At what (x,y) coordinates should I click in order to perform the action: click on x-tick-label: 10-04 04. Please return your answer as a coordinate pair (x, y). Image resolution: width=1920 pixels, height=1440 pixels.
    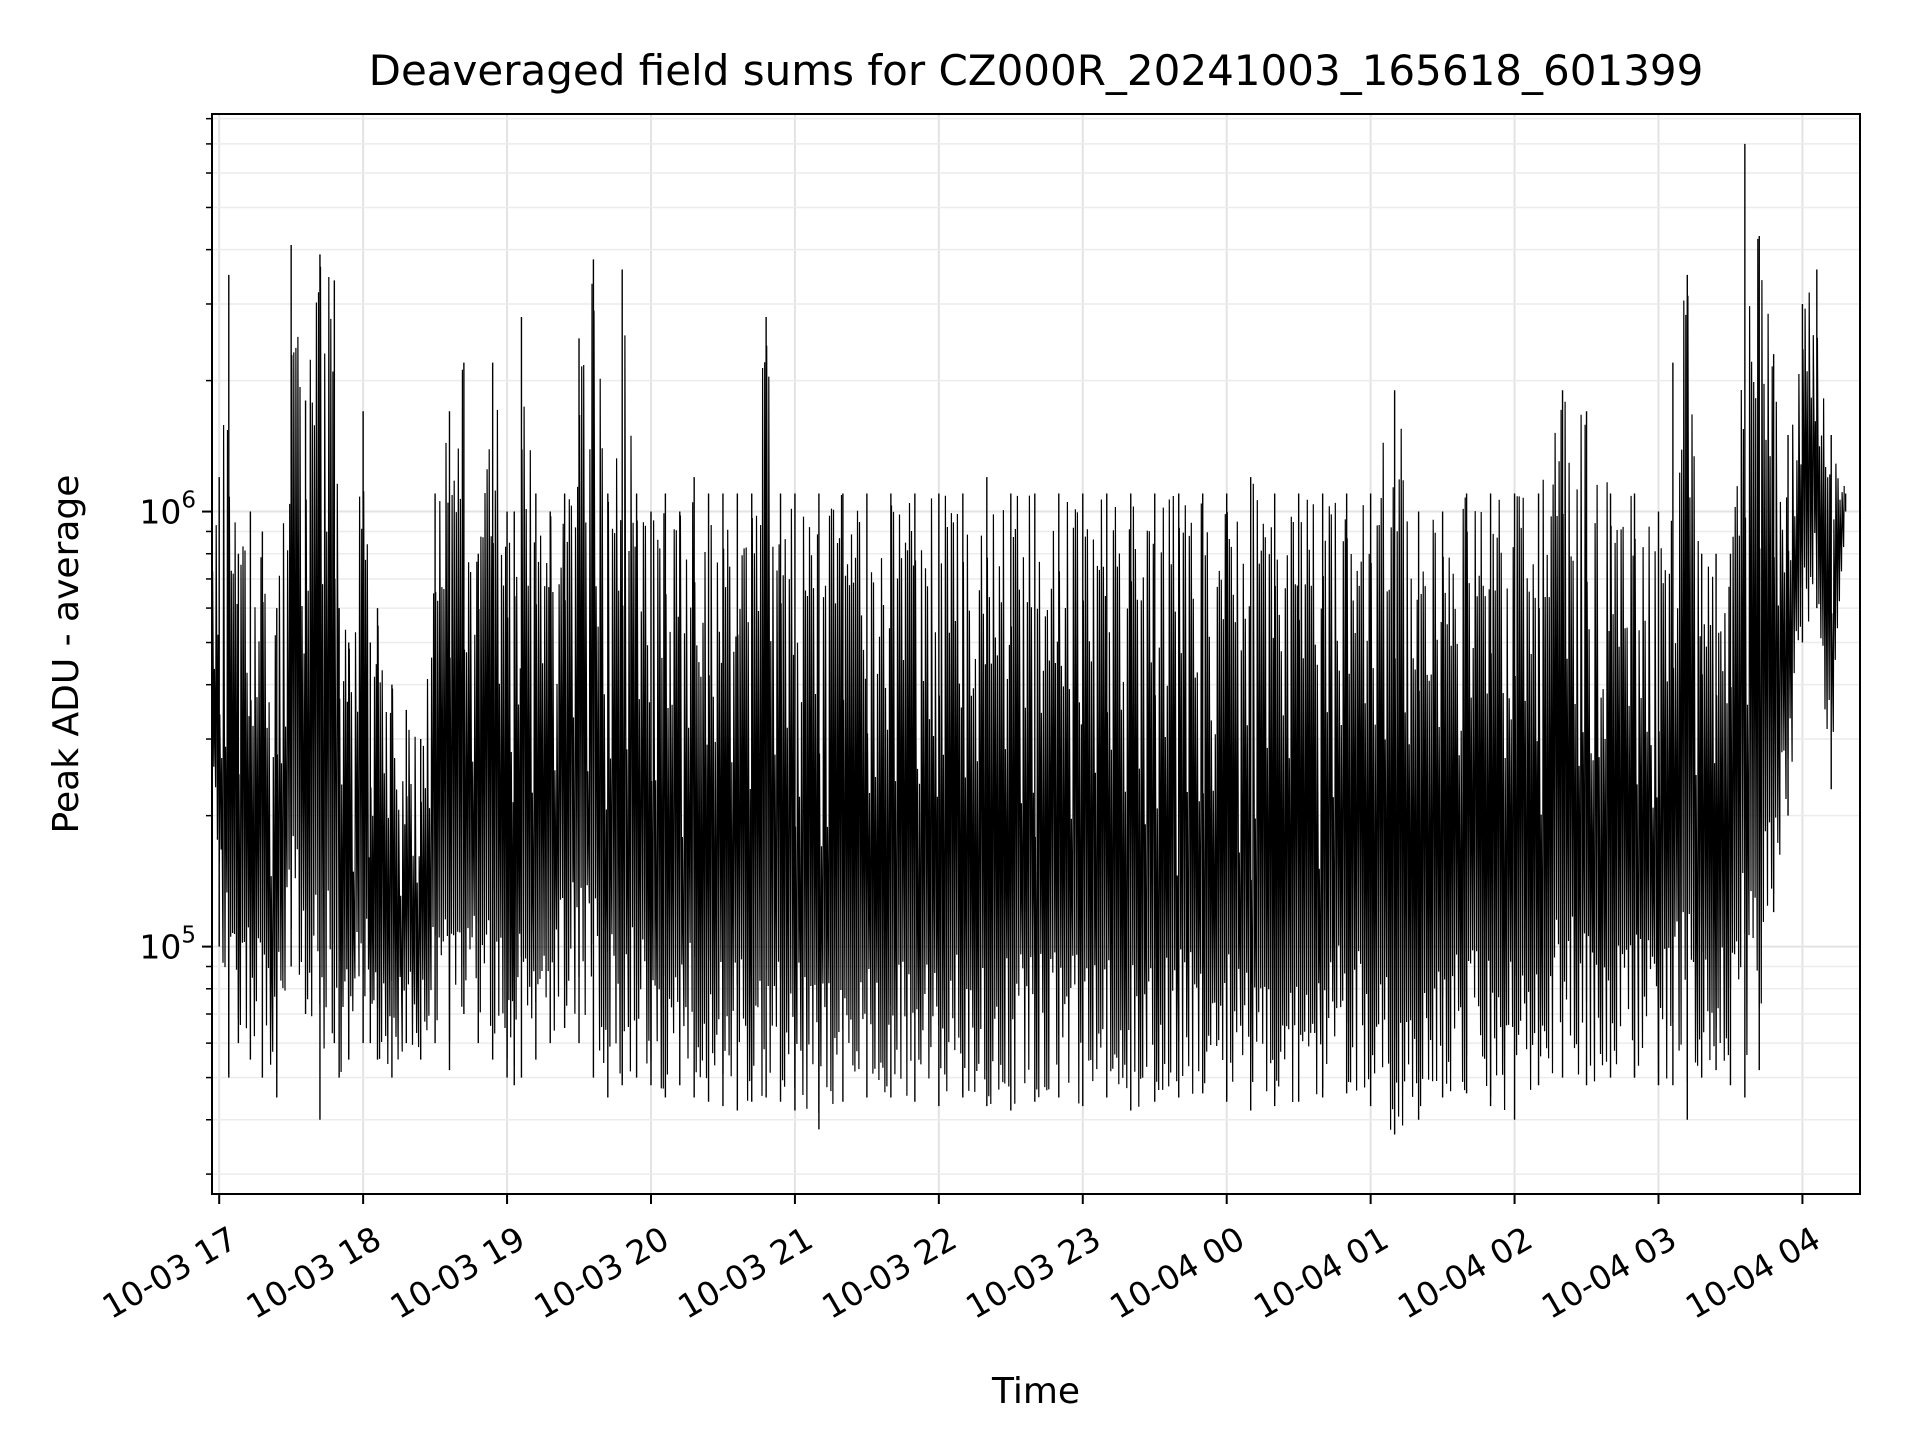
    Looking at the image, I should click on (1753, 1273).